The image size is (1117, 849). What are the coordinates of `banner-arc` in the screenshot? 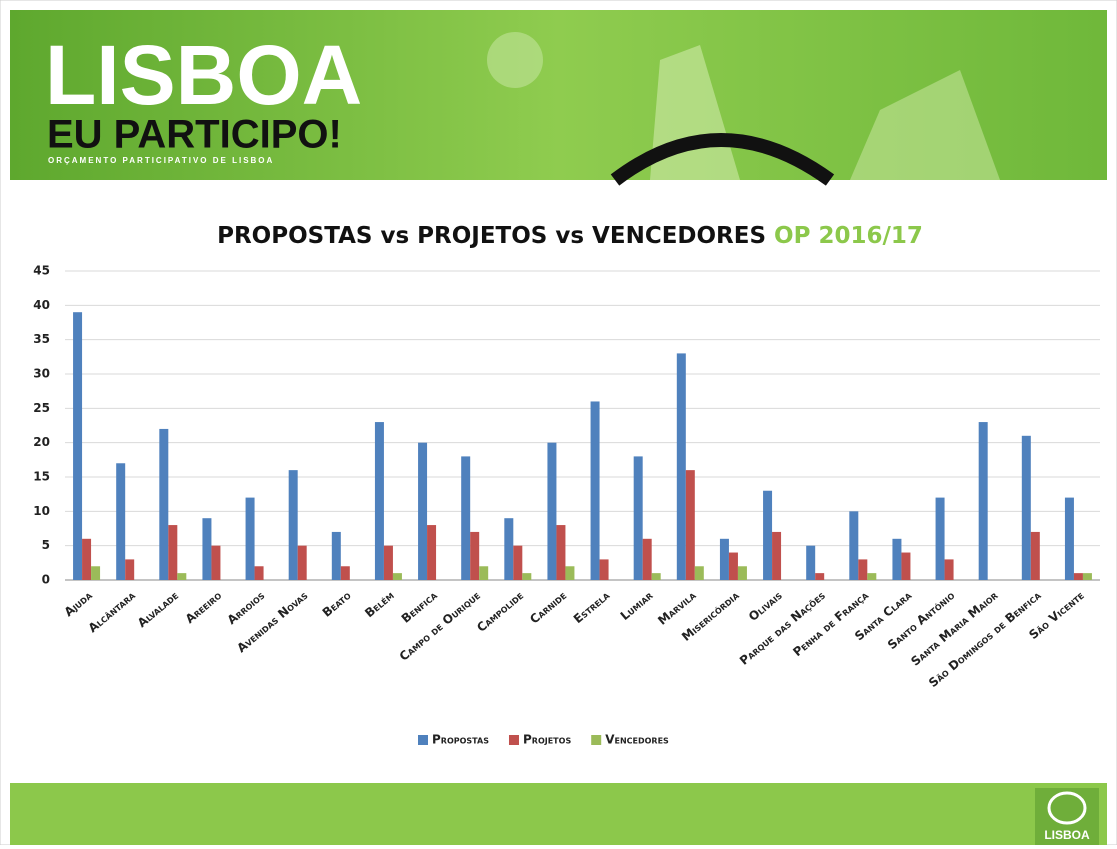 It's located at (722, 159).